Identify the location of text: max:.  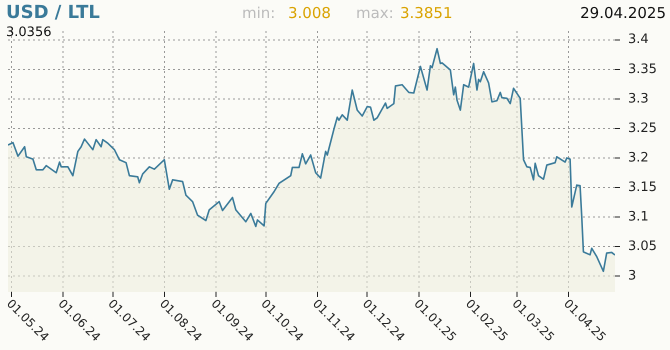
(375, 13).